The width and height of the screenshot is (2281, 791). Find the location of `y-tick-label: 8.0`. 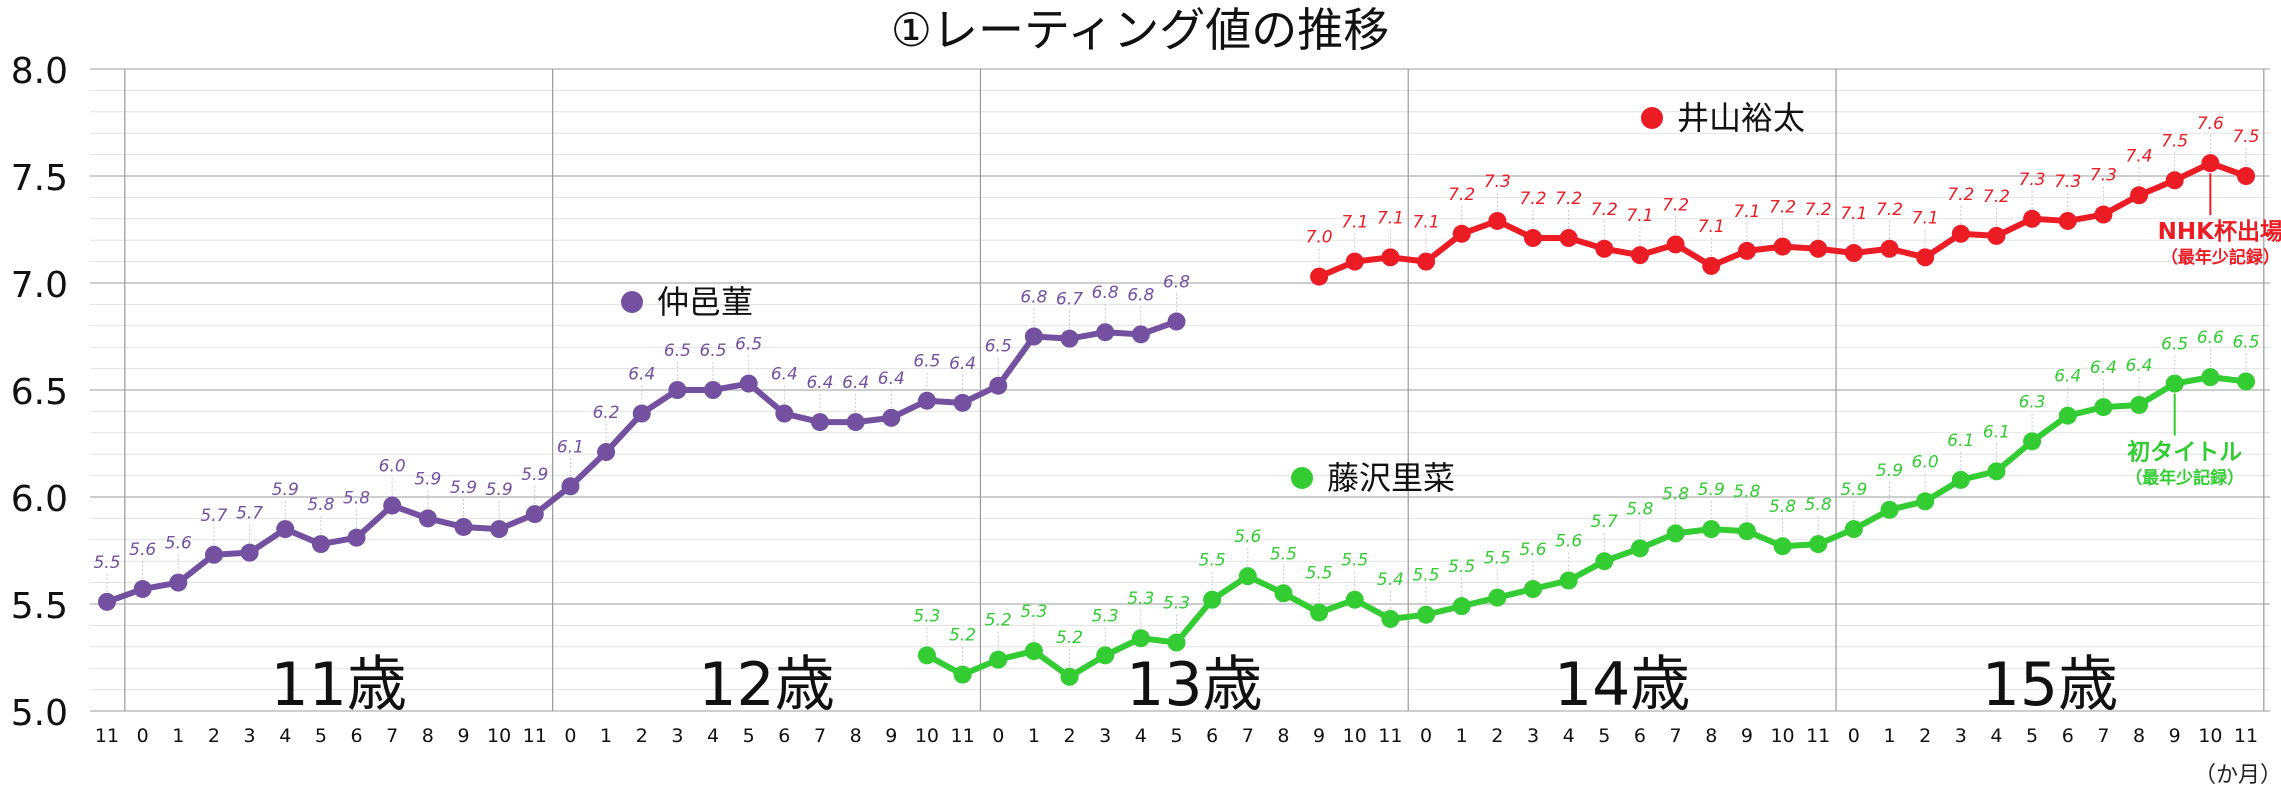

y-tick-label: 8.0 is located at coordinates (39, 71).